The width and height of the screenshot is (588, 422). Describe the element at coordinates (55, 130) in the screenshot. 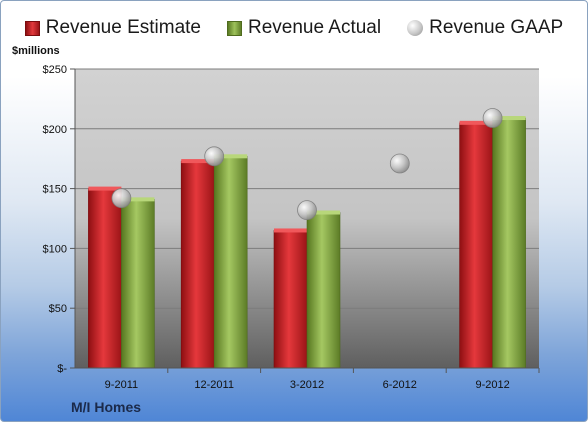

I see `y-tick-label: $200` at that location.